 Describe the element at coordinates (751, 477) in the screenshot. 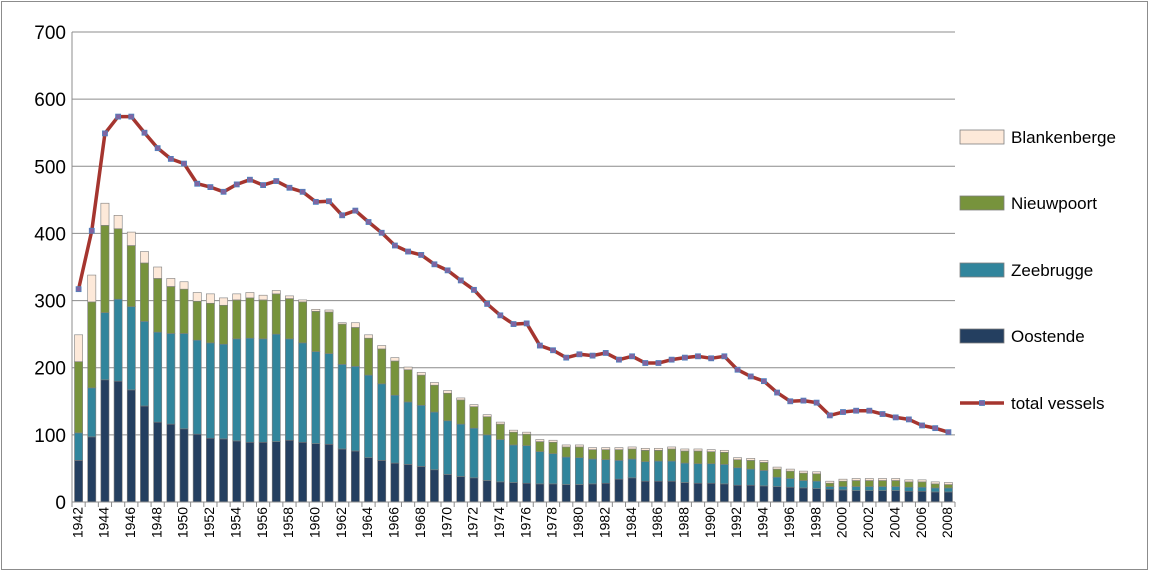

I see `bar-zeebrugge-1993` at that location.